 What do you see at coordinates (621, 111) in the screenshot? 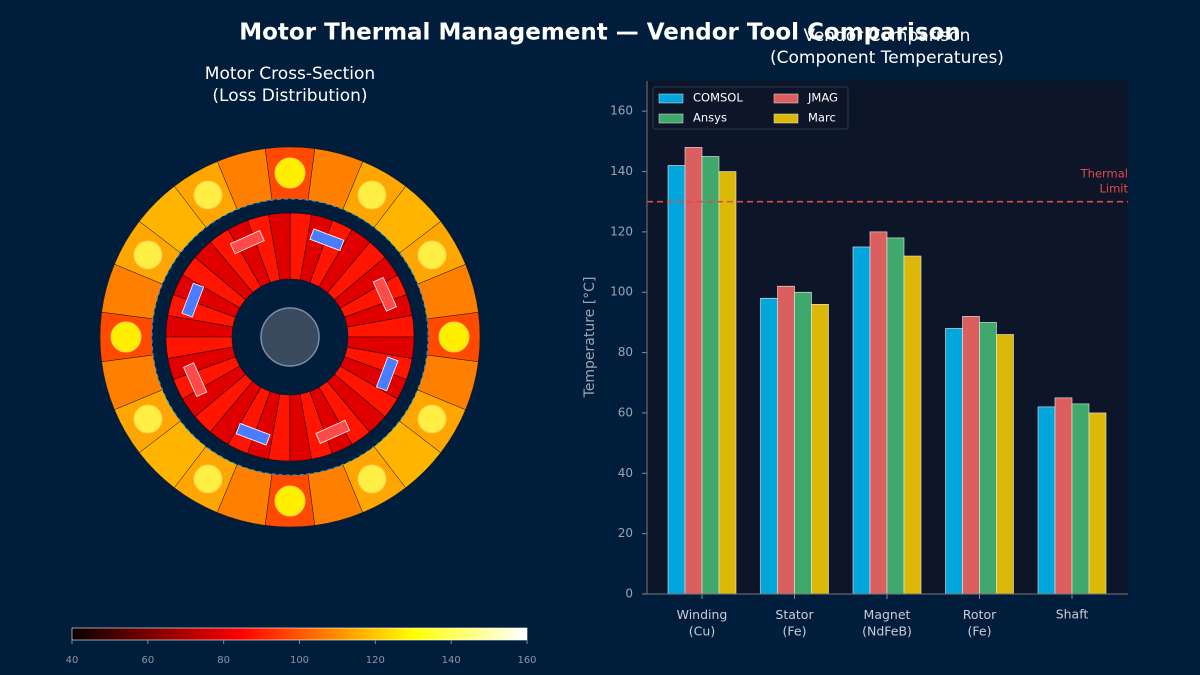
I see `y-tick-label: 160` at bounding box center [621, 111].